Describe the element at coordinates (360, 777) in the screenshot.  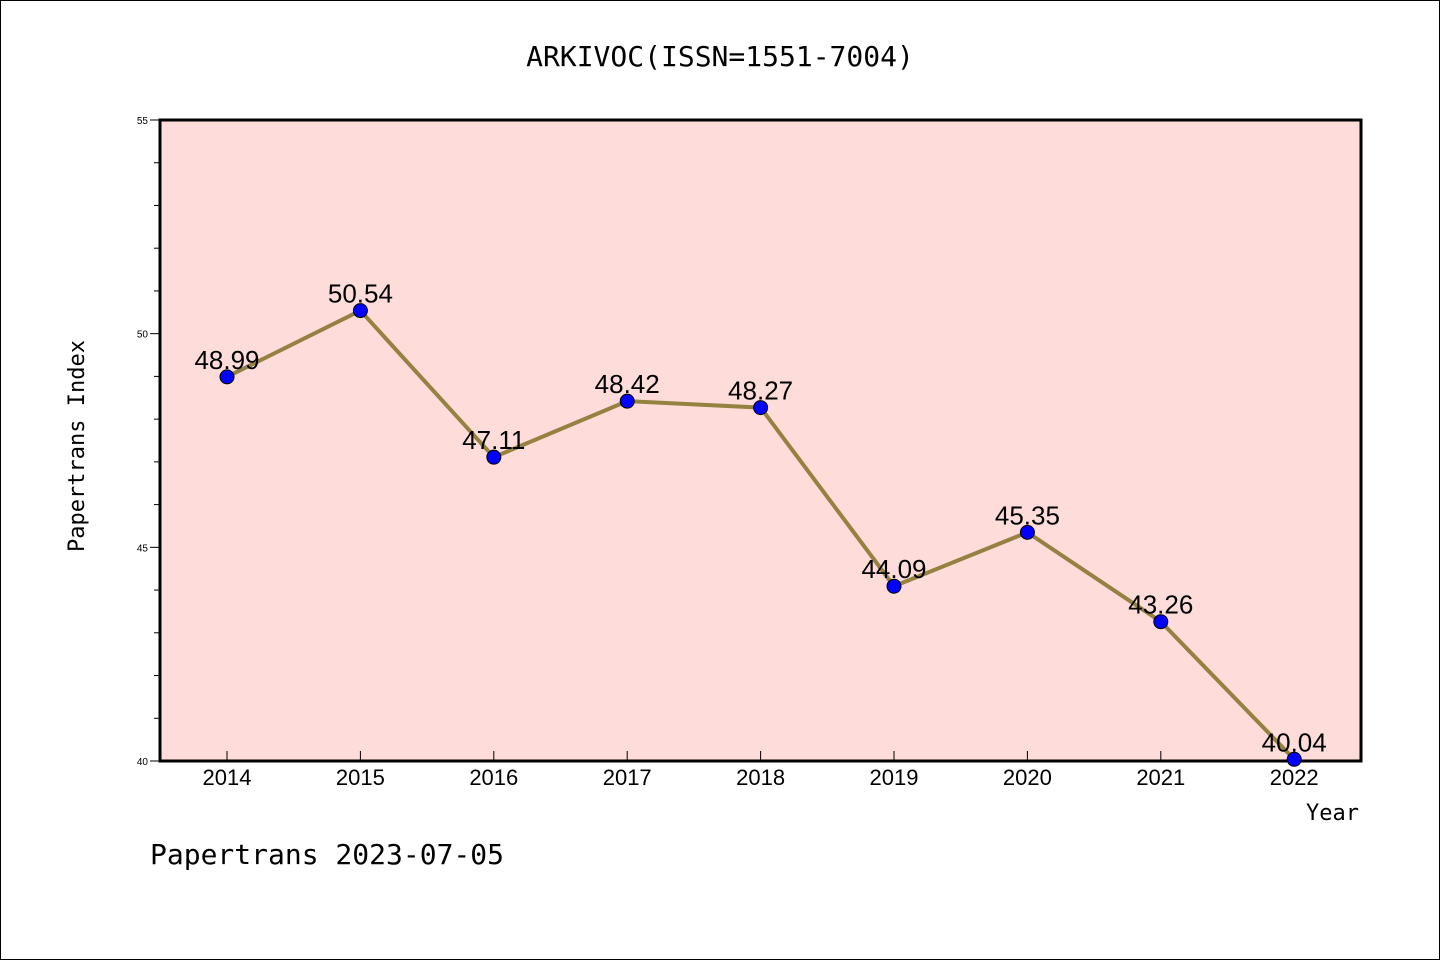
I see `x-tick-label: 2015` at that location.